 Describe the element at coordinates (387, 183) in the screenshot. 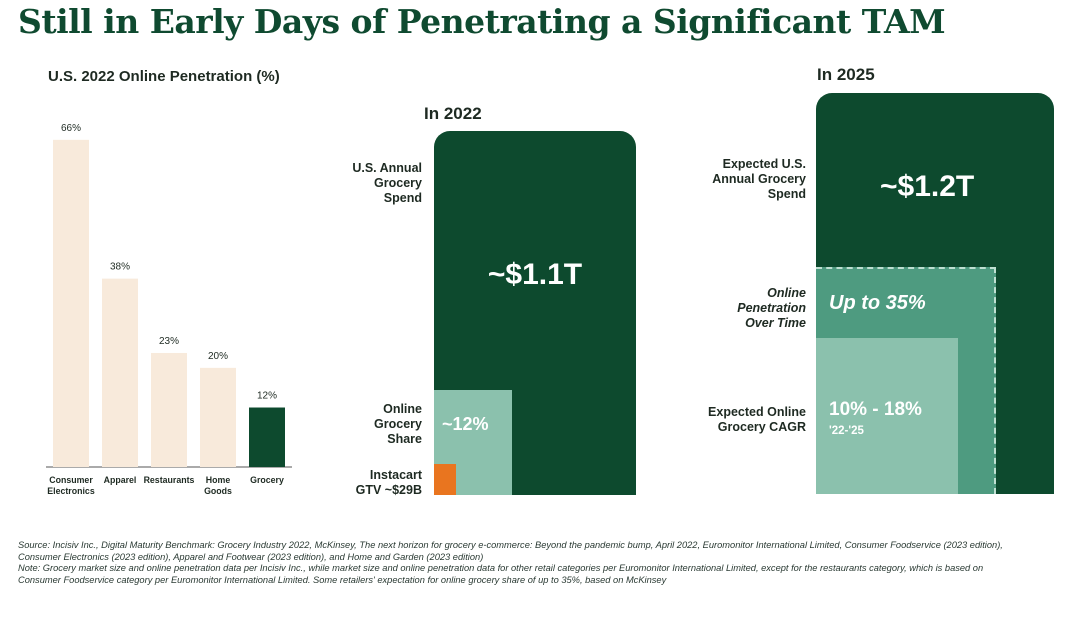

I see `spend-2022-label: U.S. Annual Grocery Spend` at that location.